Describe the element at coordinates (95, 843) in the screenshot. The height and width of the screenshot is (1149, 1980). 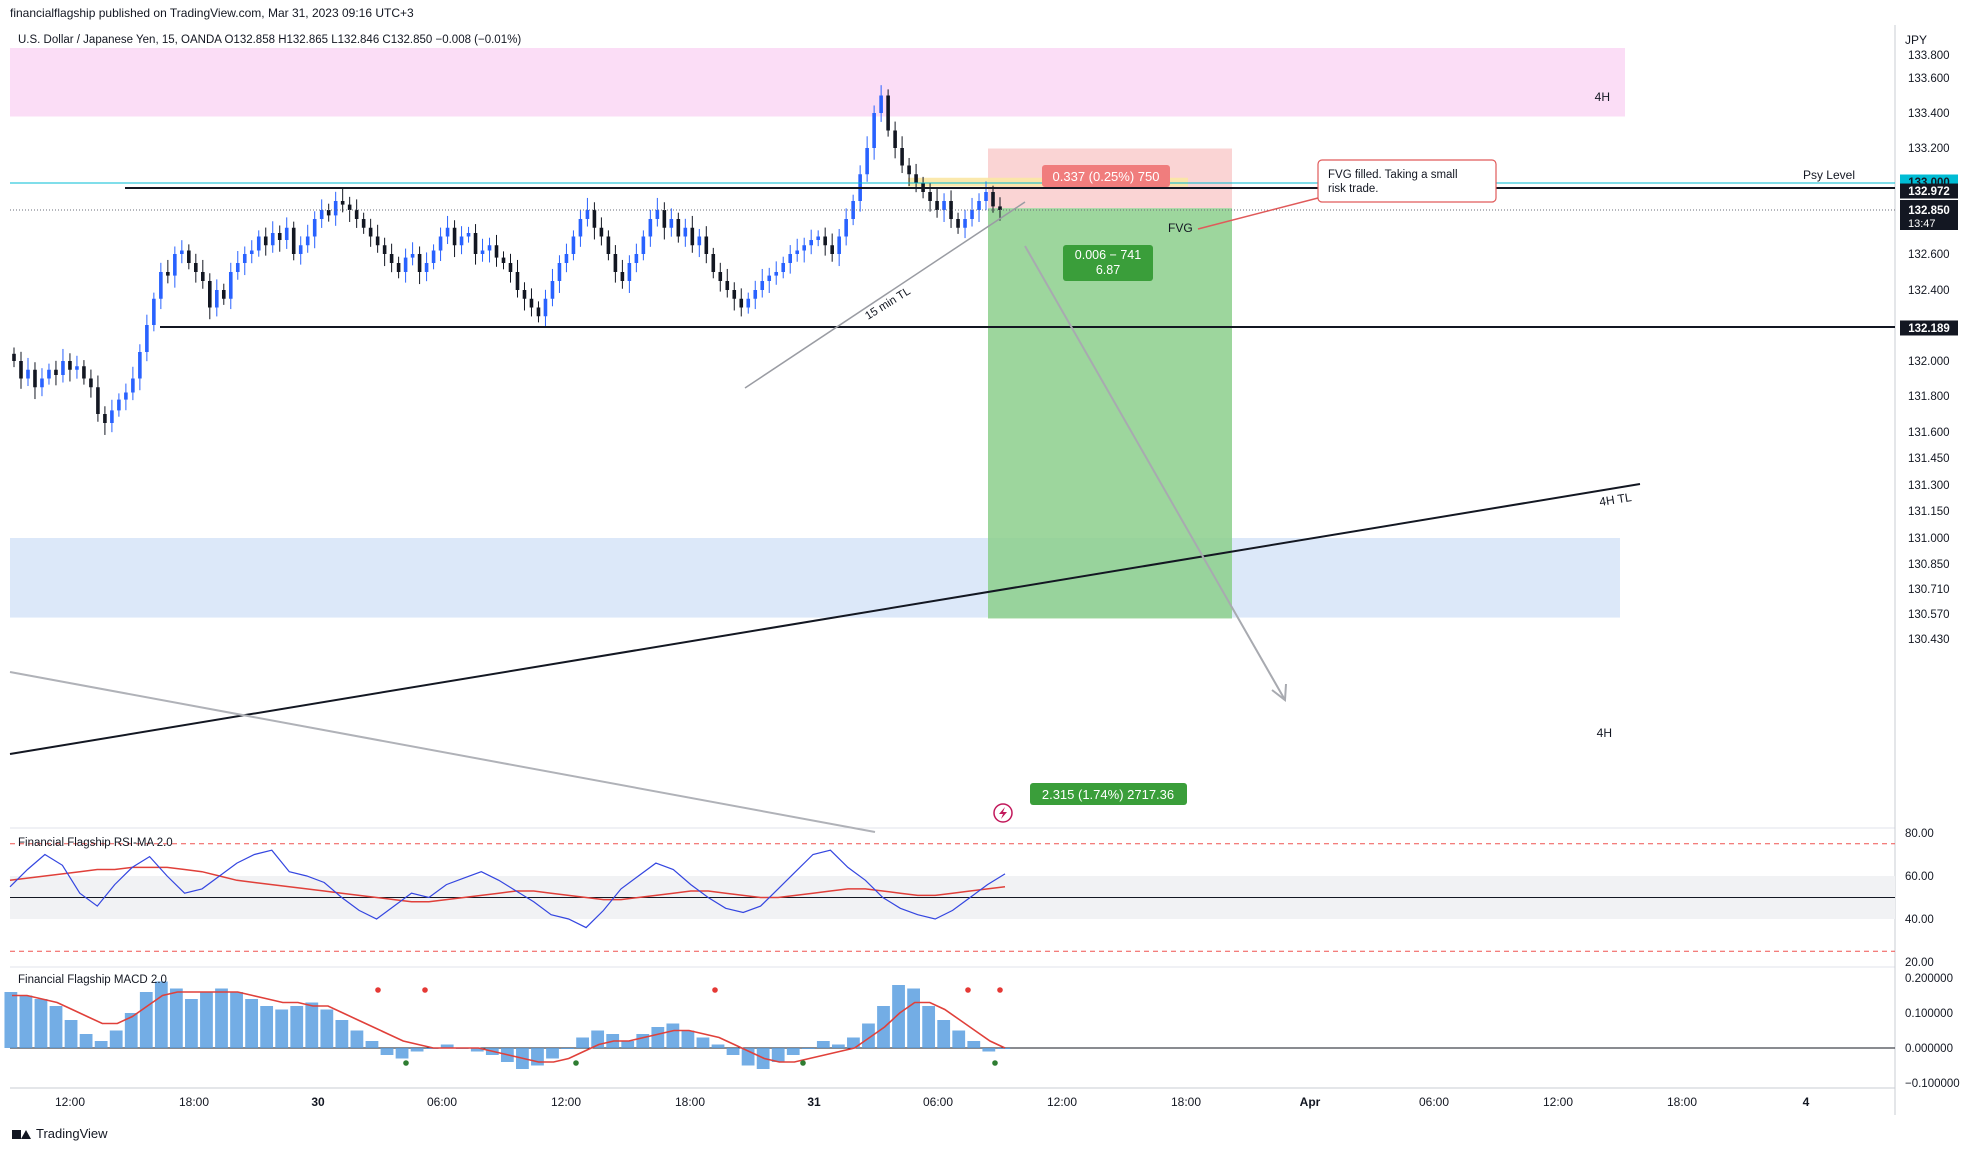
I see `rsi-title: Financial Flagship RSI-MA 2.0` at that location.